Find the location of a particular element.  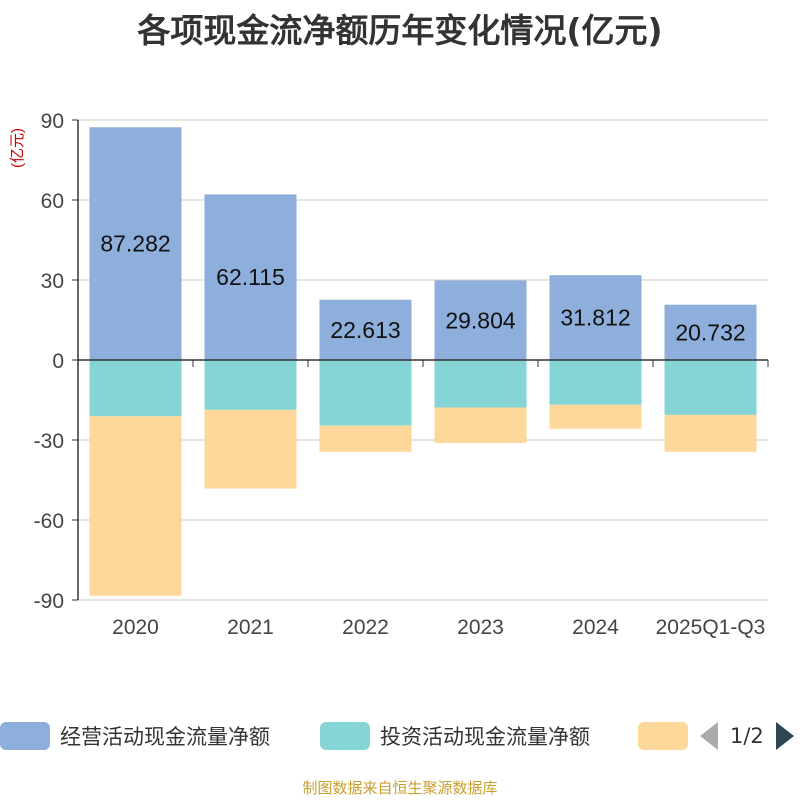

bar-series0-2023 is located at coordinates (480, 320).